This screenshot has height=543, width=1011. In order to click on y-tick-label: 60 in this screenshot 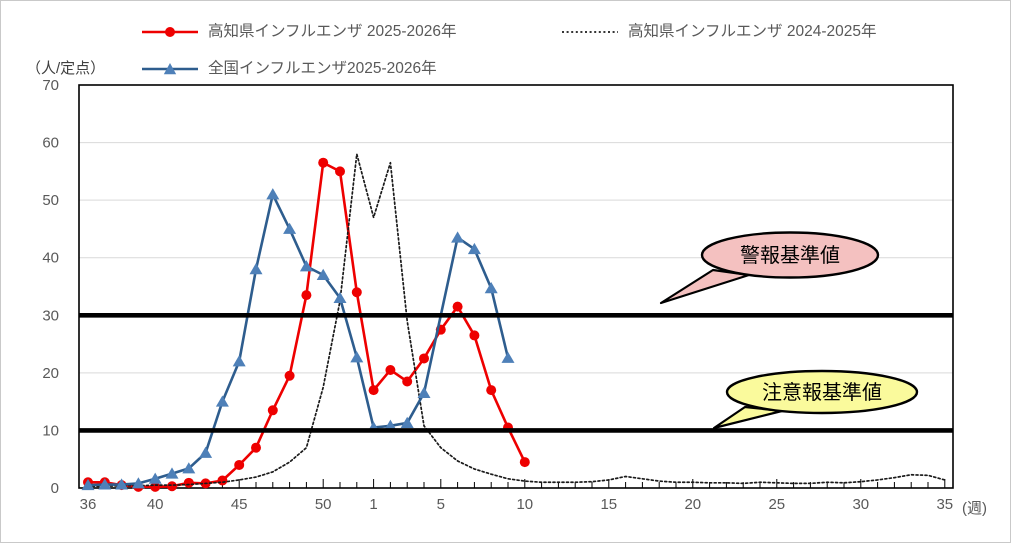, I will do `click(50, 143)`.